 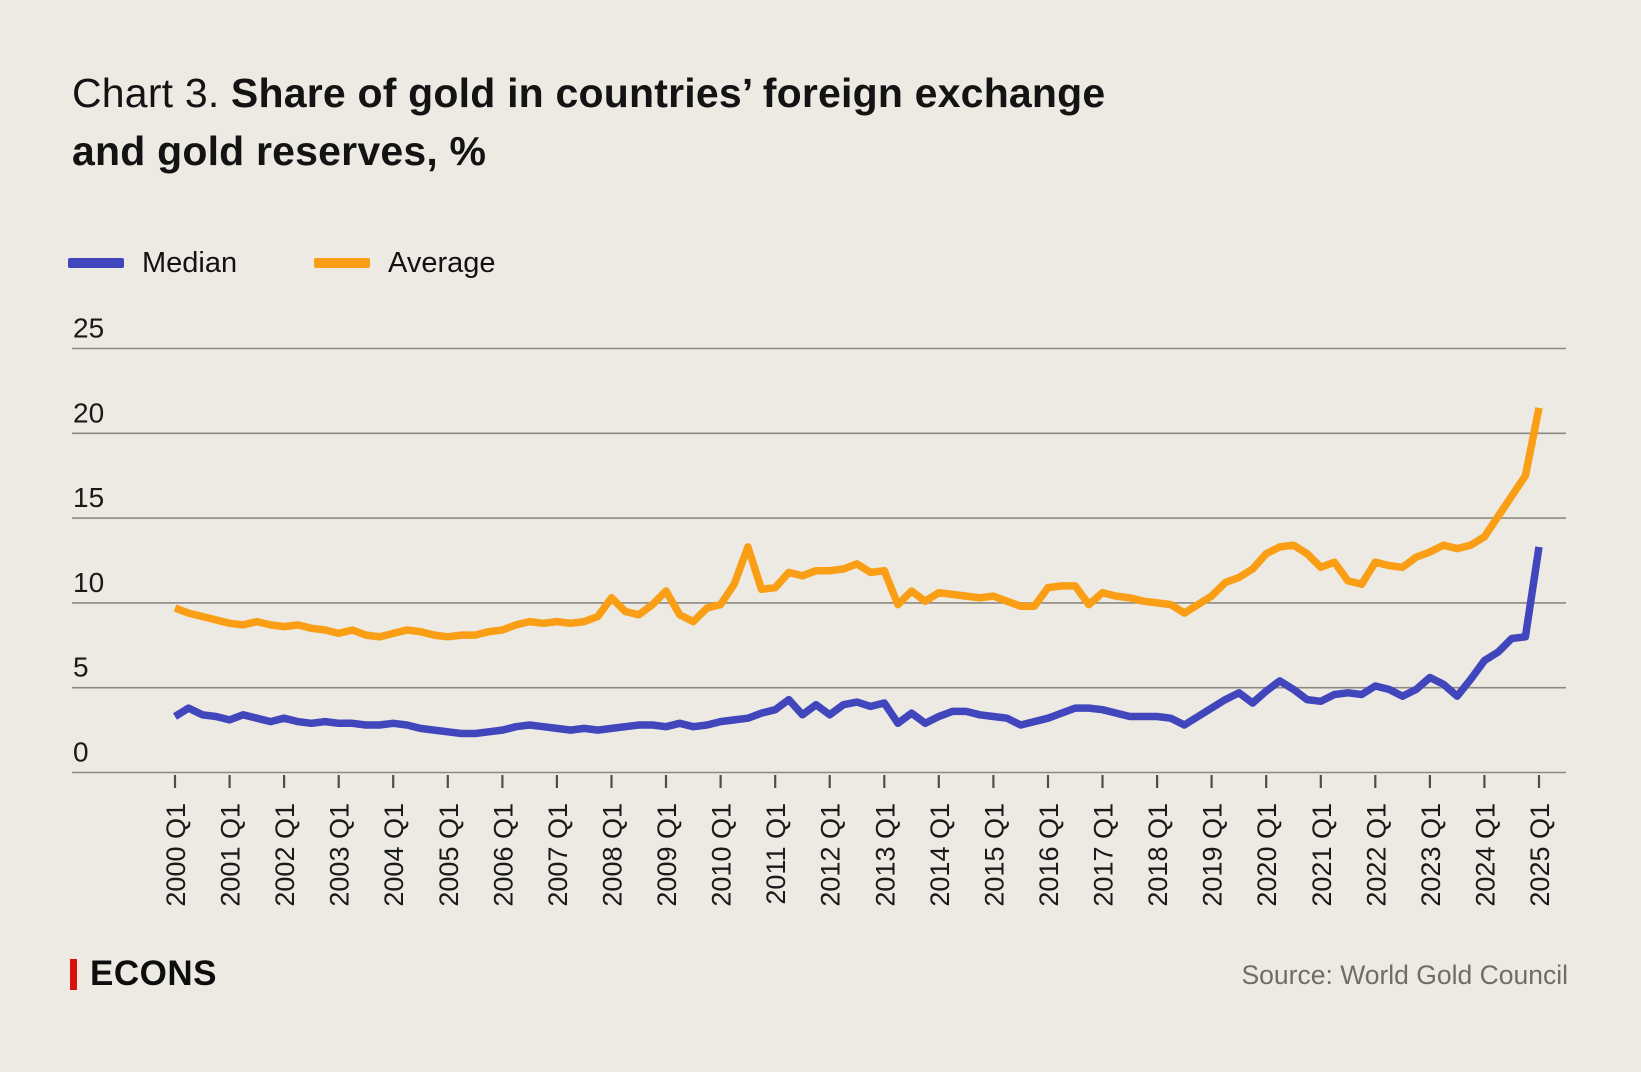 What do you see at coordinates (1540, 855) in the screenshot?
I see `x-tick-label: 2025 Q1` at bounding box center [1540, 855].